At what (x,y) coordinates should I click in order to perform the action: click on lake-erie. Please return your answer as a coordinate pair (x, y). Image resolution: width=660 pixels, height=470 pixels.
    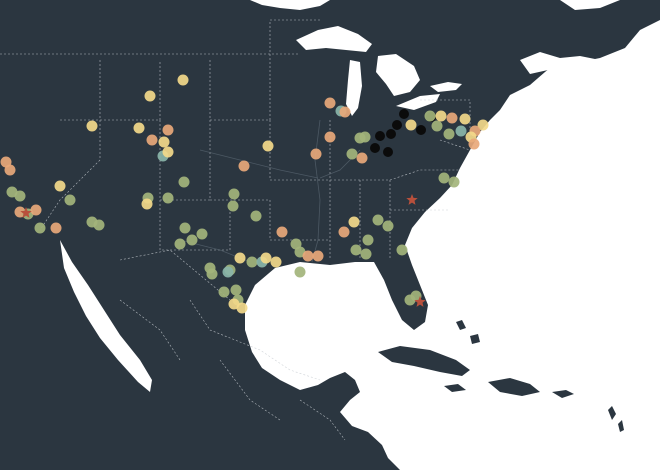
    Looking at the image, I should click on (418, 102).